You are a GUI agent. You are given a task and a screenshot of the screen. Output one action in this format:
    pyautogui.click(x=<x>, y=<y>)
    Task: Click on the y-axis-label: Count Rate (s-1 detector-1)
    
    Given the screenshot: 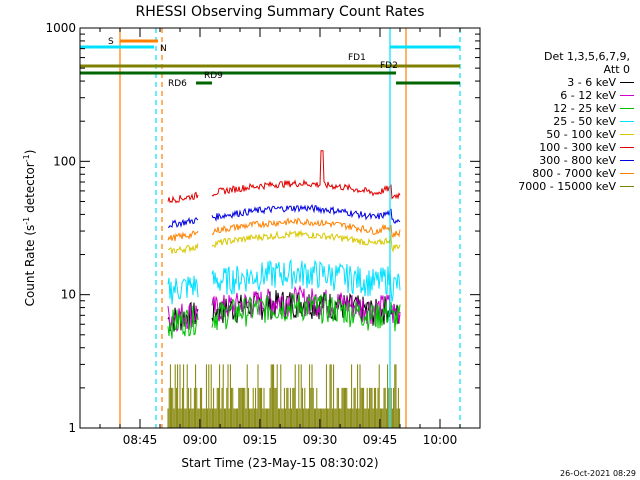 What is the action you would take?
    pyautogui.click(x=29, y=228)
    